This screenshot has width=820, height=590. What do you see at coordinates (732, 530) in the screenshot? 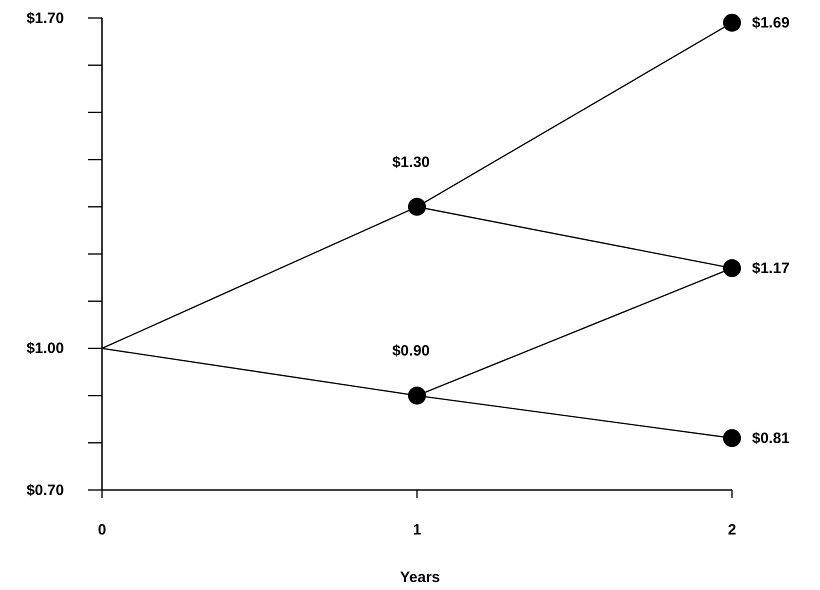
I see `x-tick-label: 2` at bounding box center [732, 530].